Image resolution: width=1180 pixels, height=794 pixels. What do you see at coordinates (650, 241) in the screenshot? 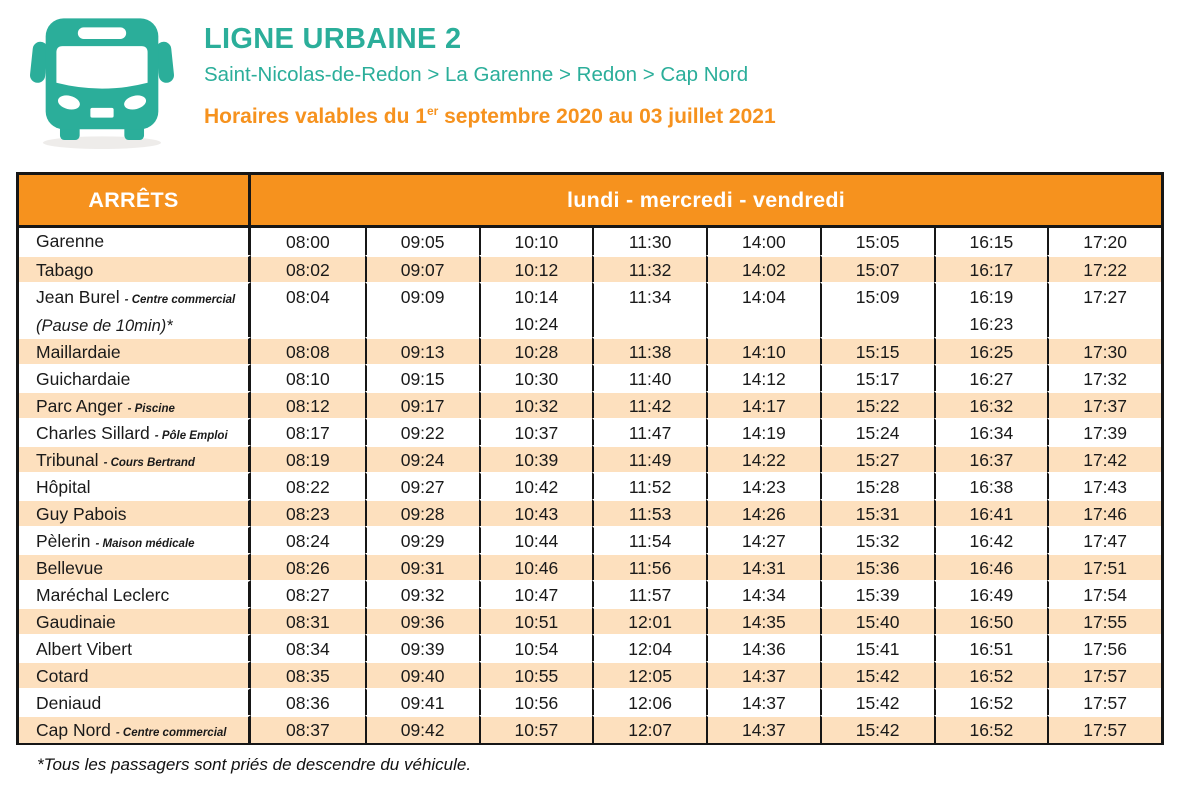
I see `departure-time: 11:30` at bounding box center [650, 241].